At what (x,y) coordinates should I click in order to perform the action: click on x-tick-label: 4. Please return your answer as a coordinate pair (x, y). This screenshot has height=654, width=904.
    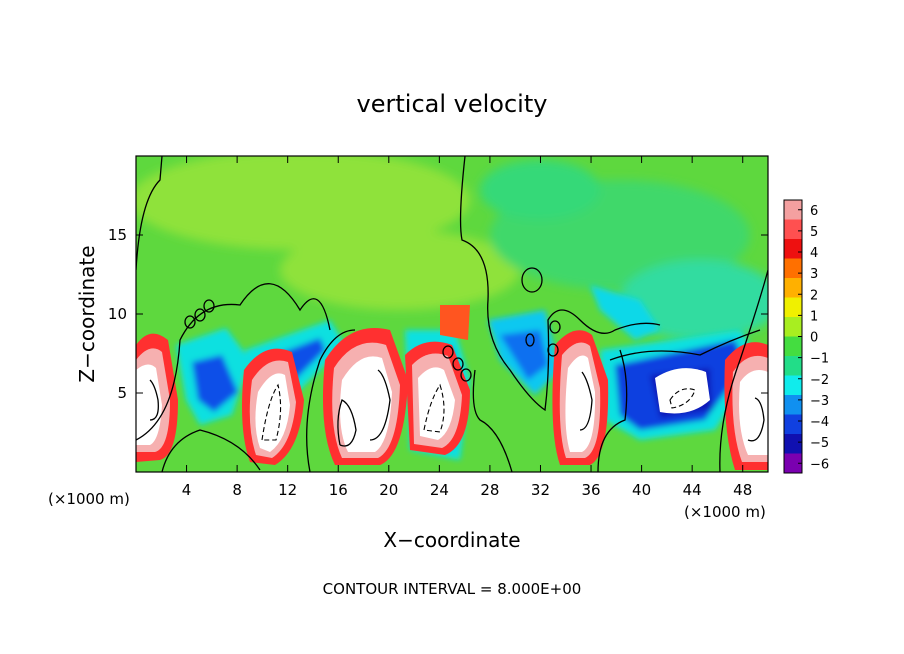
    Looking at the image, I should click on (187, 490).